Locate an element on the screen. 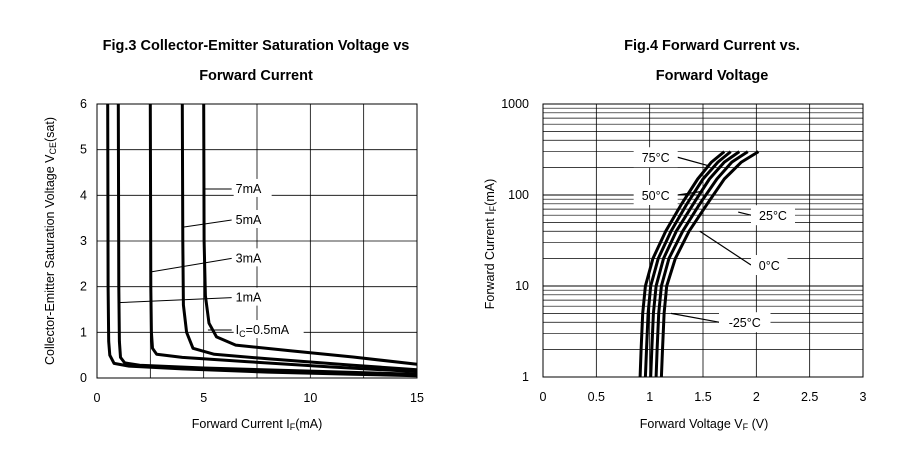 Image resolution: width=922 pixels, height=472 pixels. fig4-series-label: 25°C is located at coordinates (773, 216).